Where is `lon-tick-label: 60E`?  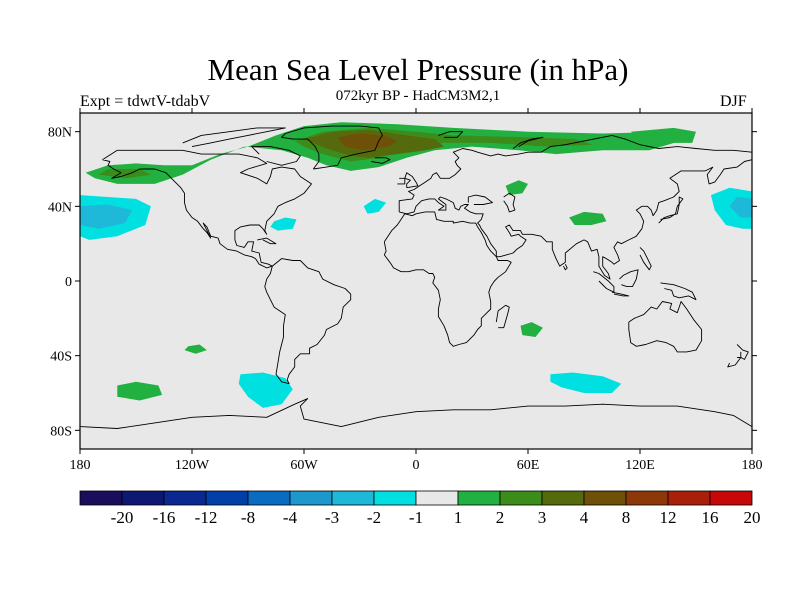
lon-tick-label: 60E is located at coordinates (528, 465).